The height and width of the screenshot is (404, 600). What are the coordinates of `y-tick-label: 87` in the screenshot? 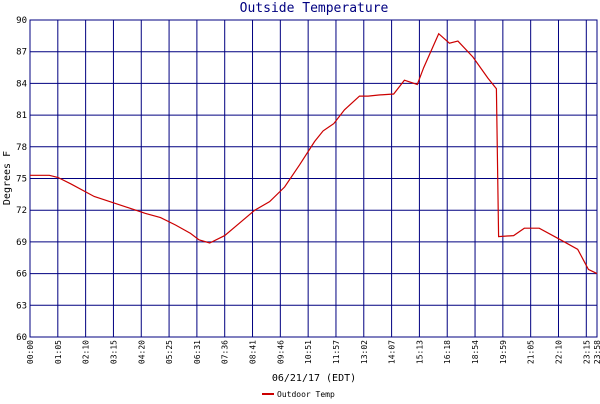 It's located at (21, 53).